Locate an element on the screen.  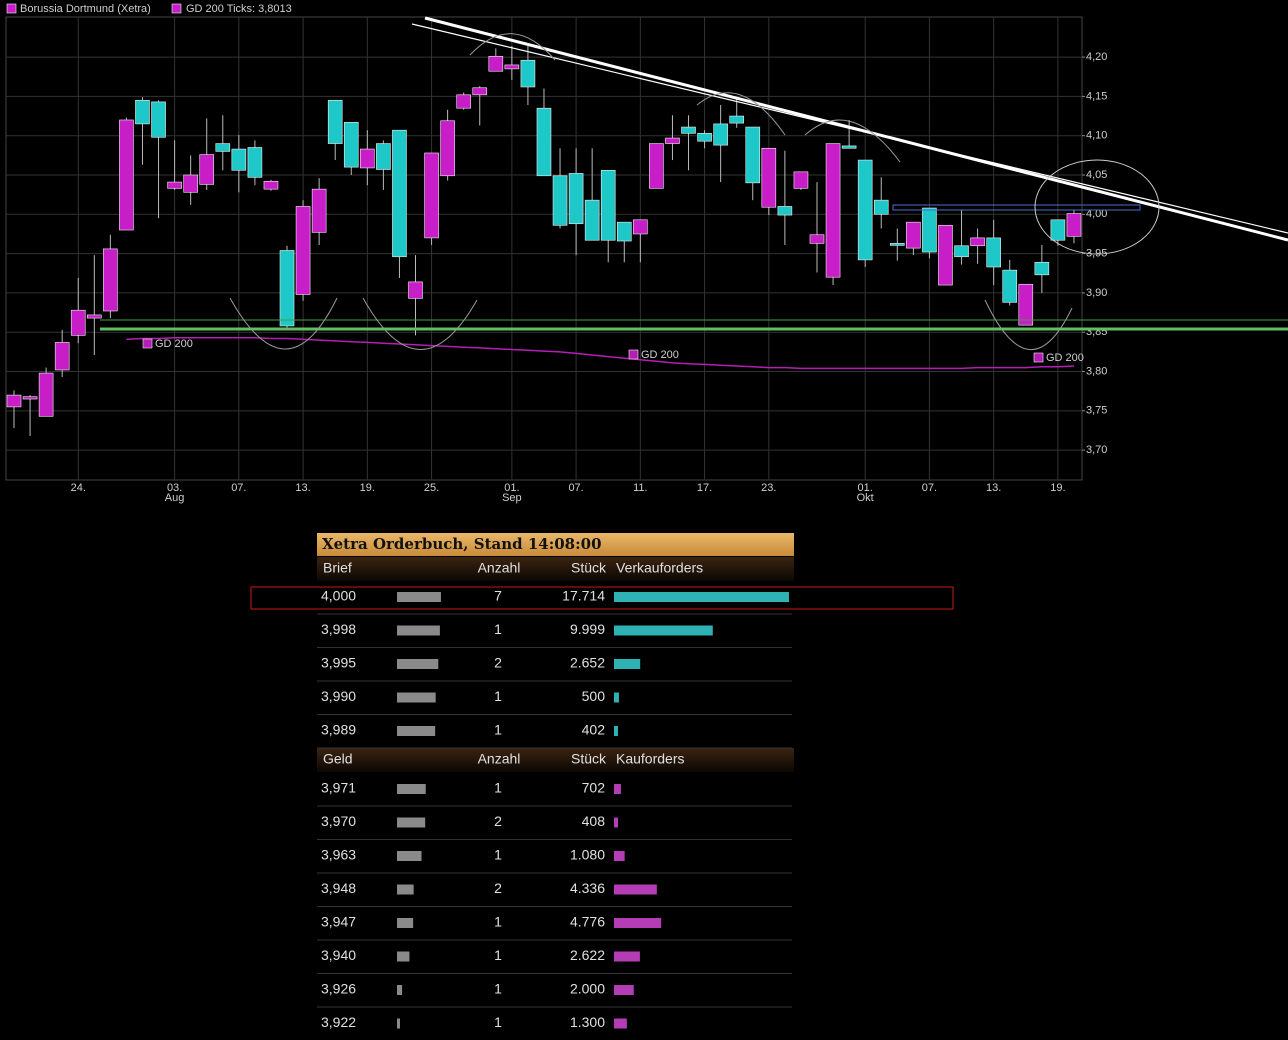
orderbook-header is located at coordinates (555, 544).